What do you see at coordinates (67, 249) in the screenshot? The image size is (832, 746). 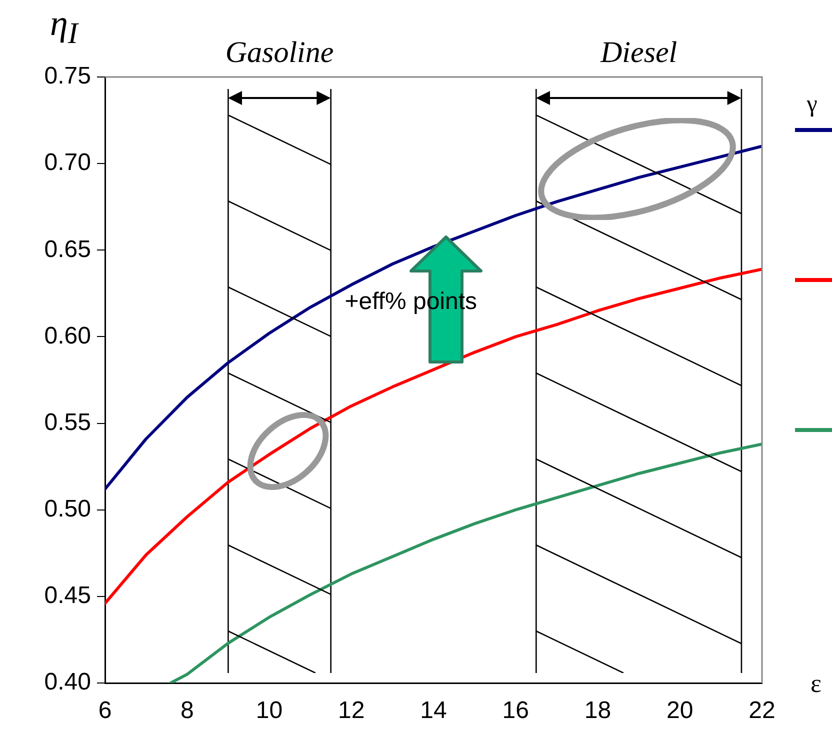 I see `y-tick-label: 0.65` at bounding box center [67, 249].